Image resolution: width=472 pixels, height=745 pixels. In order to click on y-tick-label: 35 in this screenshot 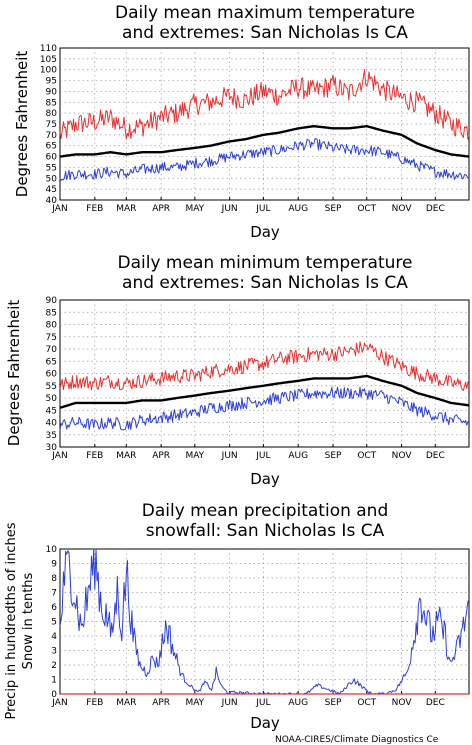, I will do `click(51, 436)`.